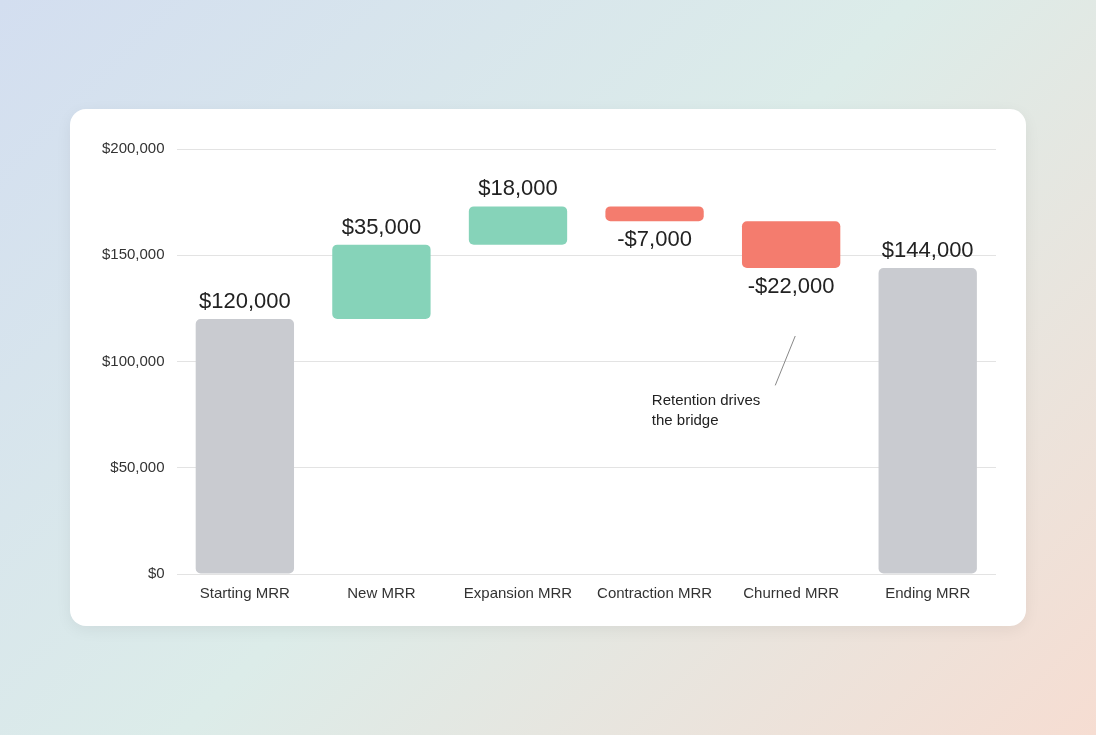 Image resolution: width=1096 pixels, height=735 pixels. I want to click on y-tick-label: $50,000, so click(137, 466).